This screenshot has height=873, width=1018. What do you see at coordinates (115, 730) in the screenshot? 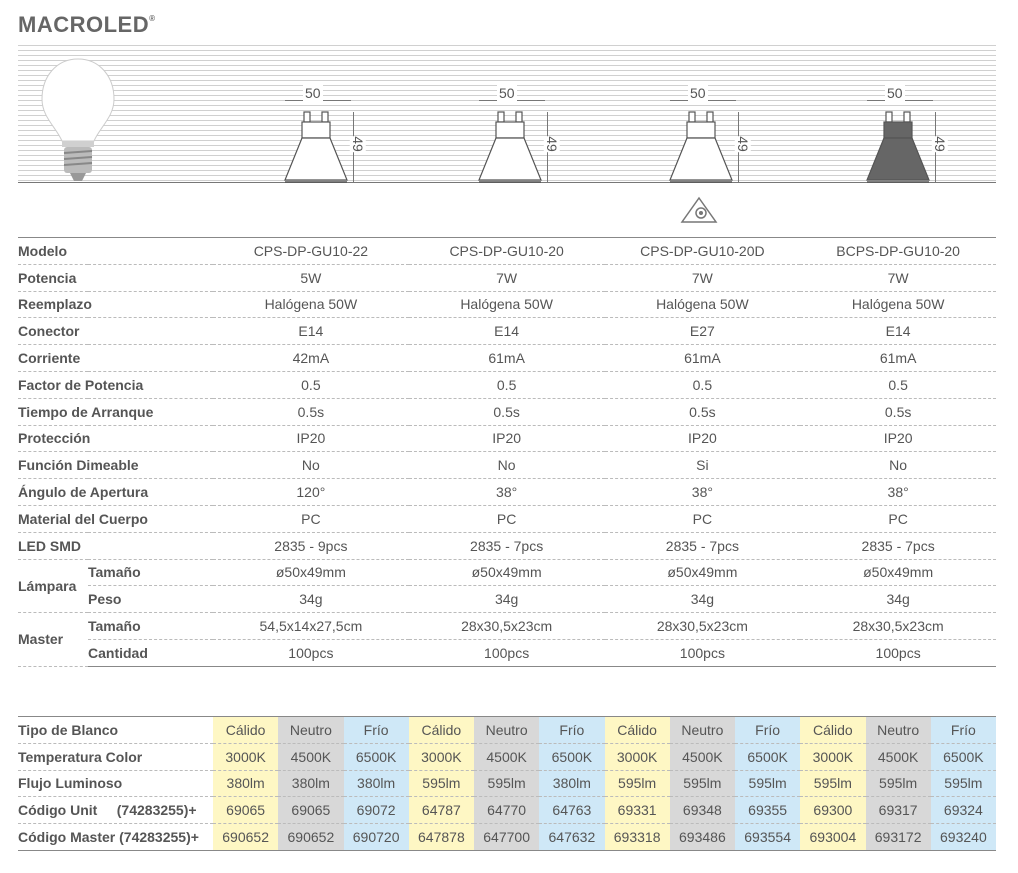
I see `color-label: Tipo de Blanco` at bounding box center [115, 730].